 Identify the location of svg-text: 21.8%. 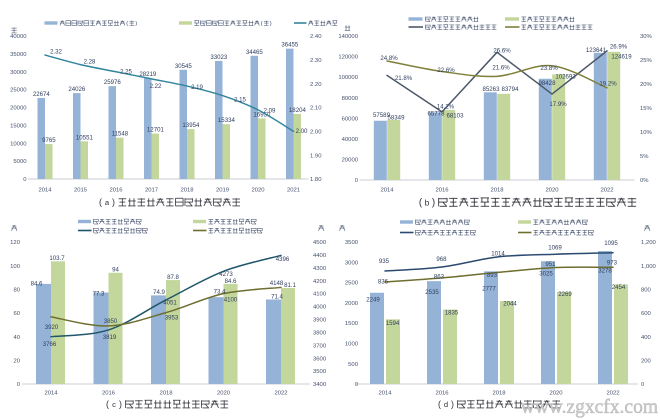
(404, 78).